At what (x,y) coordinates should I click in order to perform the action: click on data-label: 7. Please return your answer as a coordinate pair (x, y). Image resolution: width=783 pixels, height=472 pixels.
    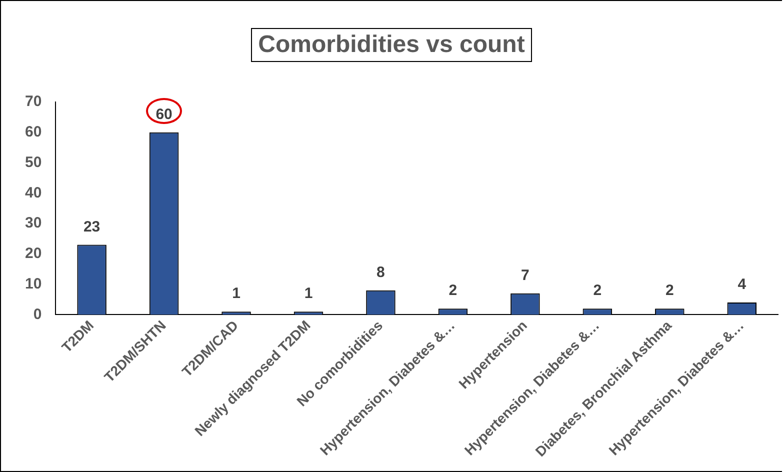
    Looking at the image, I should click on (525, 275).